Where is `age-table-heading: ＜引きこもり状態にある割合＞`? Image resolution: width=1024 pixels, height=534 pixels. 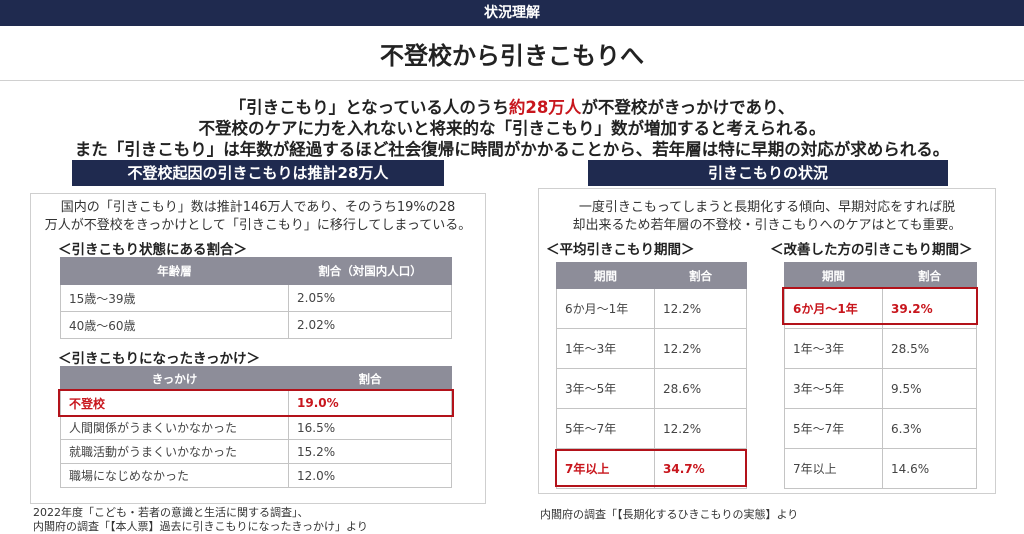
age-table-heading: ＜引きこもり状態にある割合＞ is located at coordinates (152, 250).